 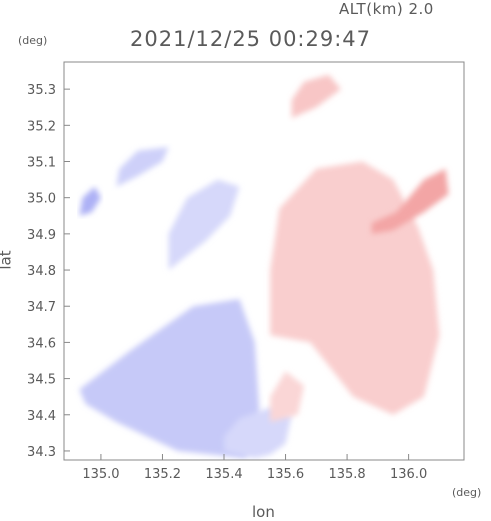 What do you see at coordinates (467, 492) in the screenshot?
I see `x-unit-label: (deg)` at bounding box center [467, 492].